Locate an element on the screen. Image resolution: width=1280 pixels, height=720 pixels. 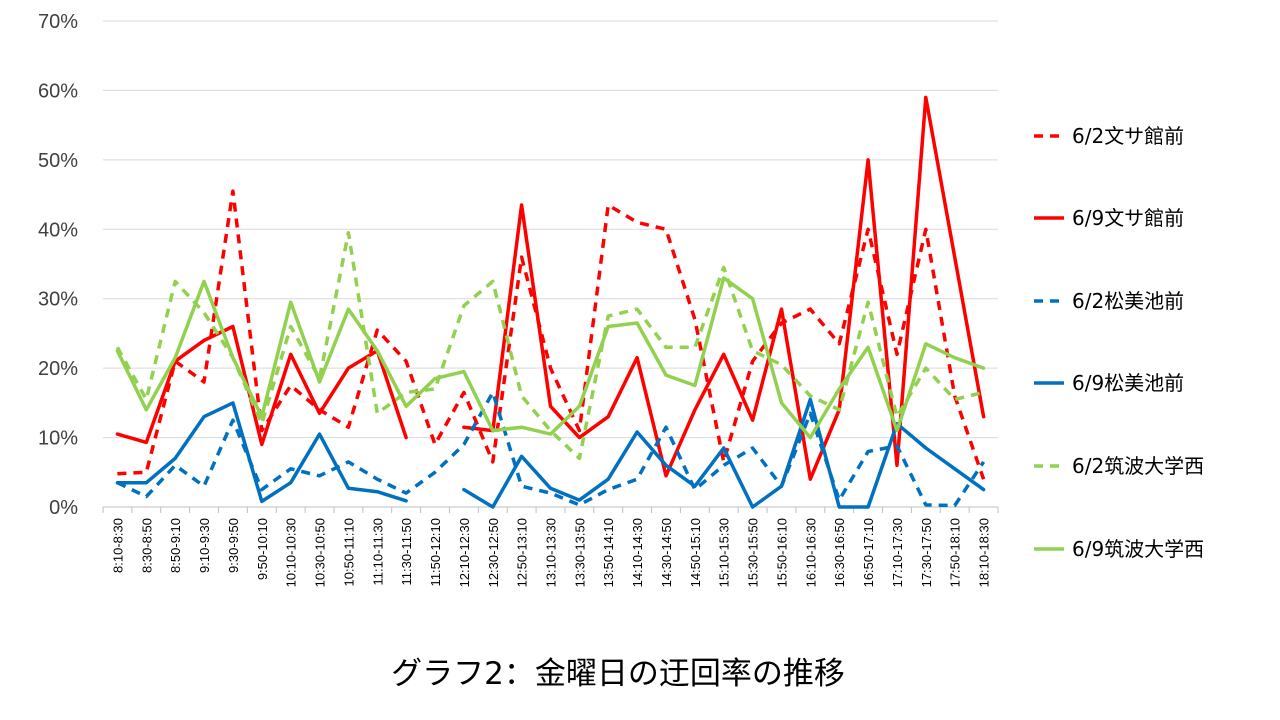
x-tick-label: 9:50-10:10 is located at coordinates (262, 549).